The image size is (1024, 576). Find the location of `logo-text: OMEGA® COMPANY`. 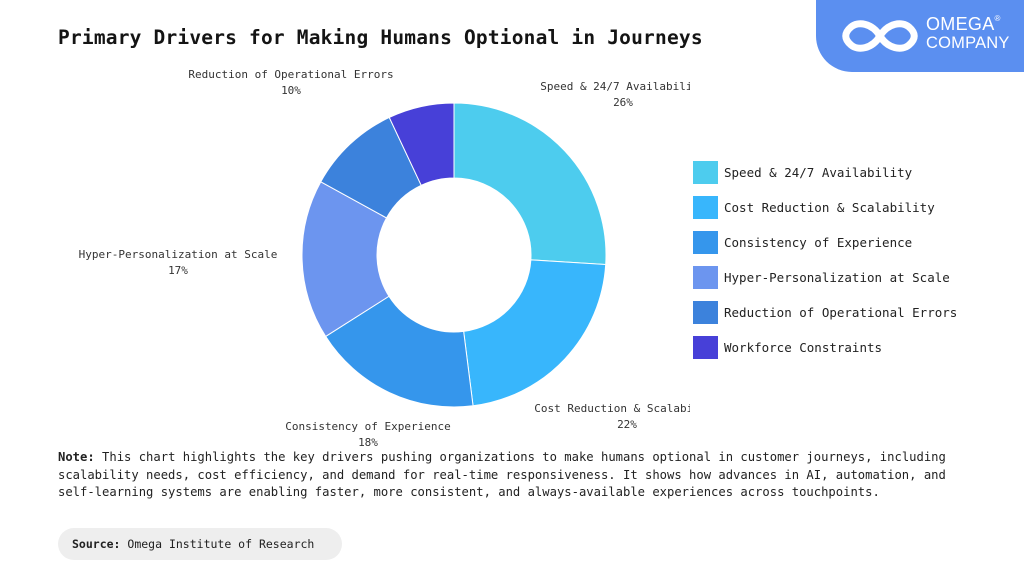

logo-text: OMEGA® COMPANY is located at coordinates (968, 33).